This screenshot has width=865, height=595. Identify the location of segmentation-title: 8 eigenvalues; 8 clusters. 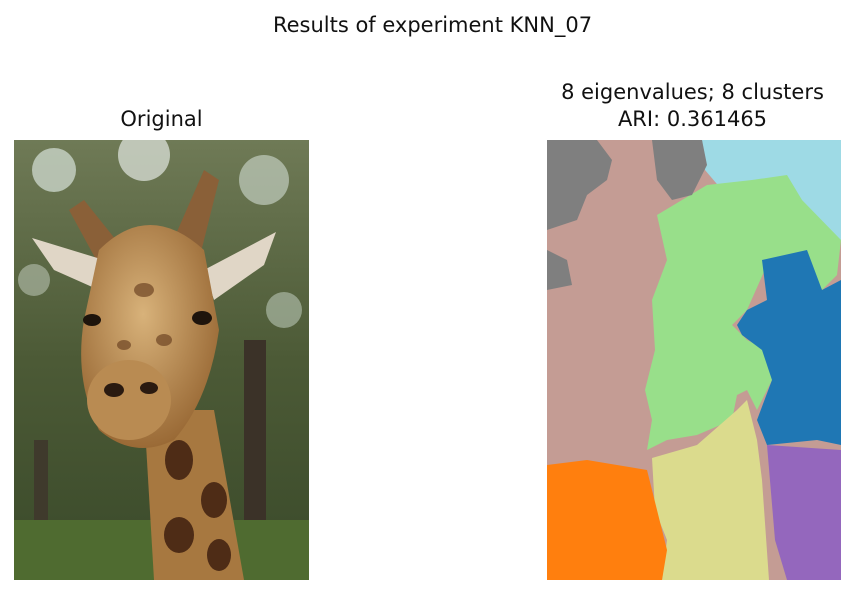
(692, 92).